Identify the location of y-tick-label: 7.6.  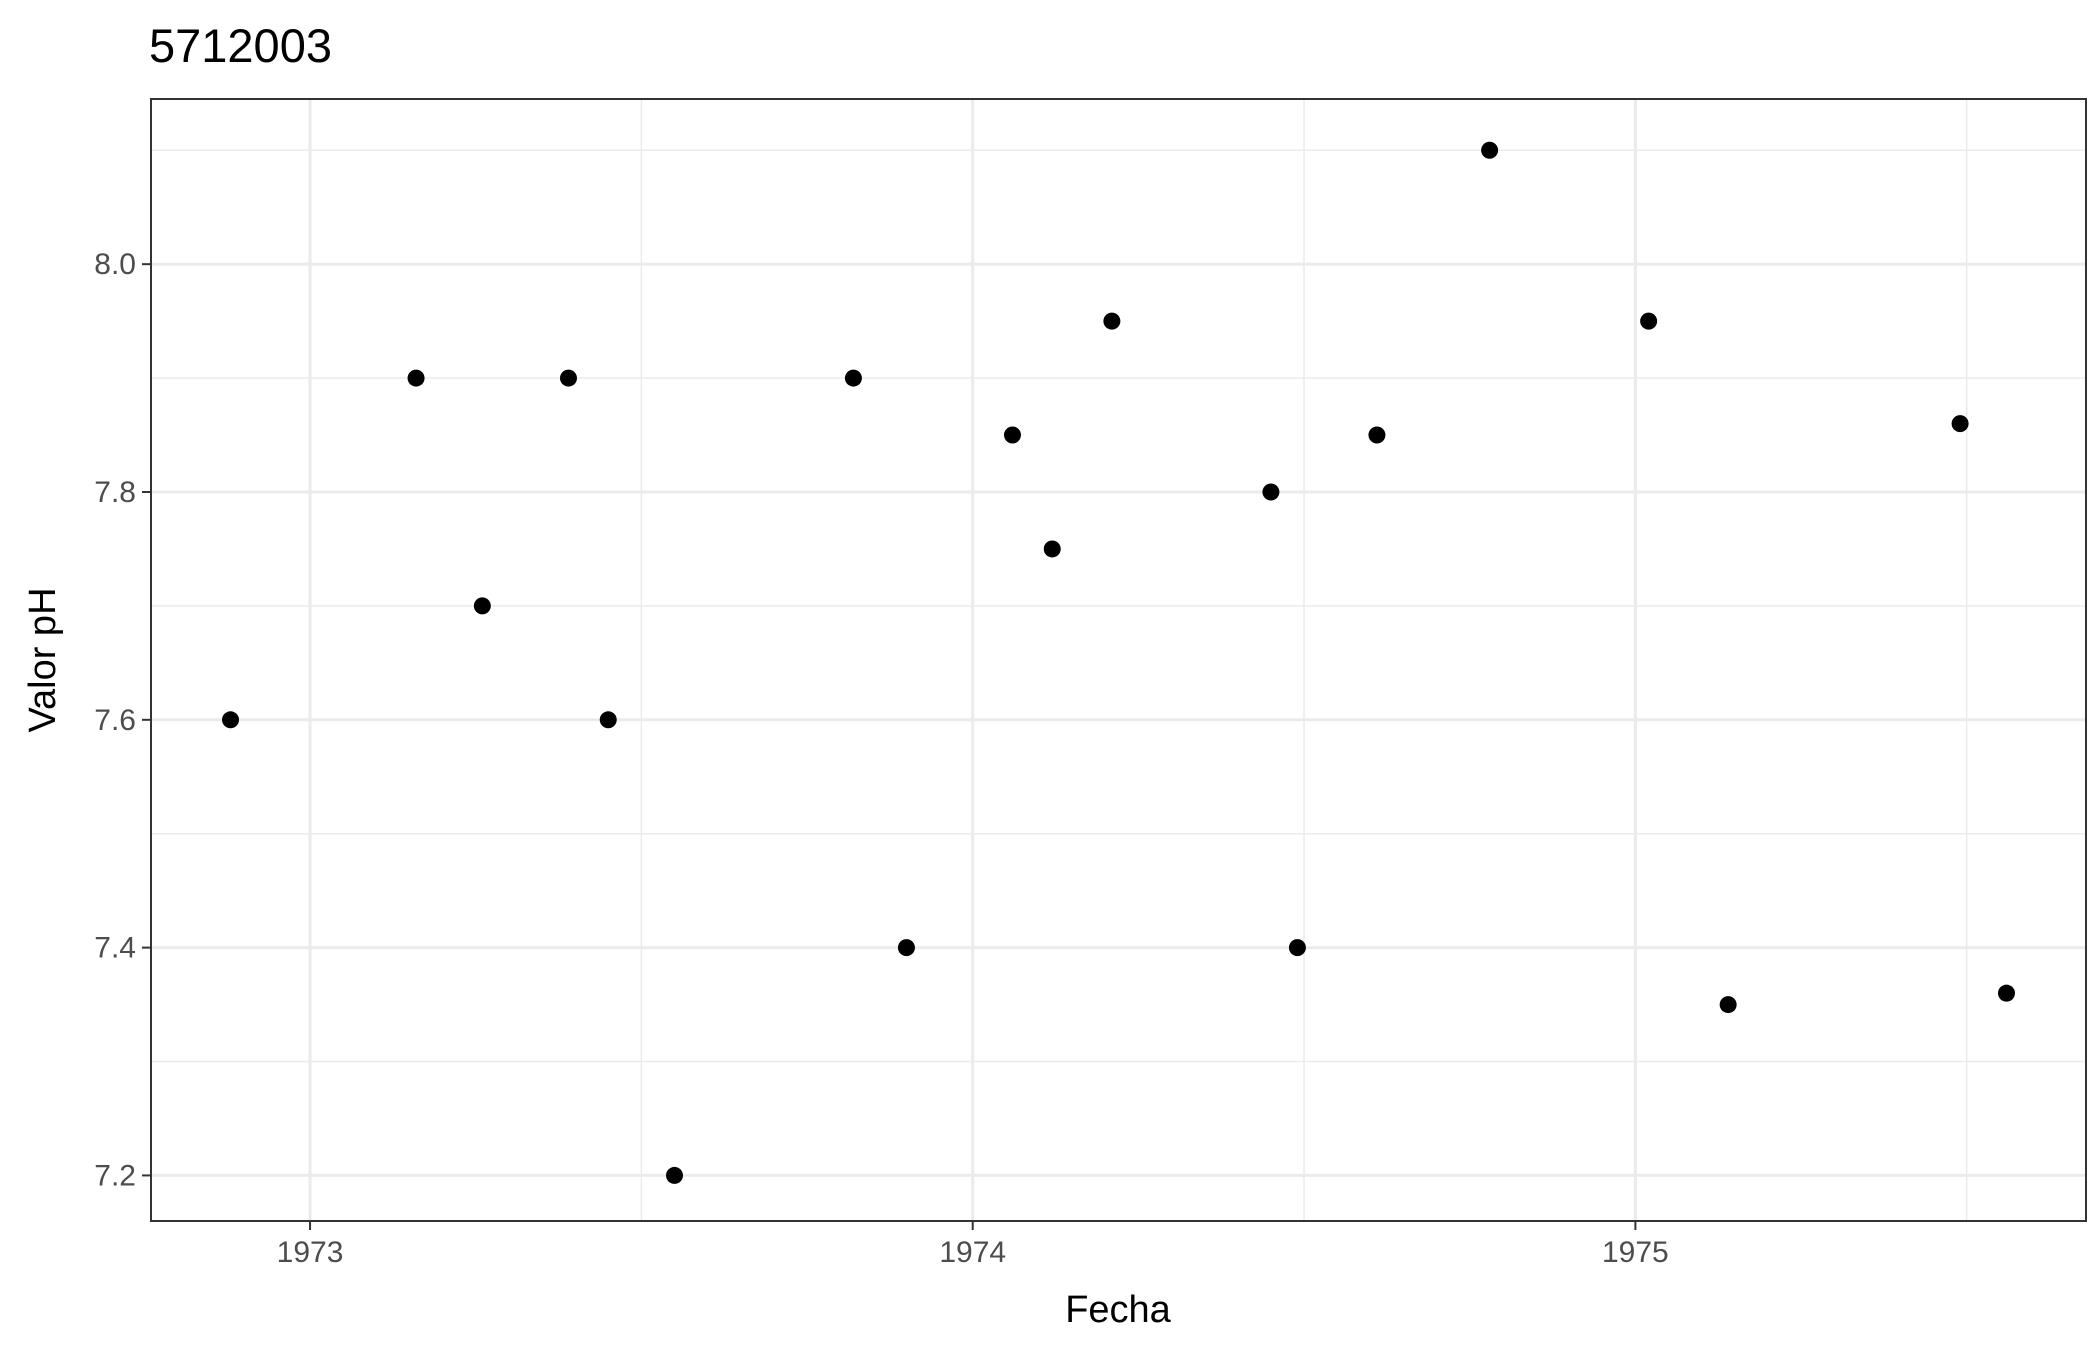
(115, 720).